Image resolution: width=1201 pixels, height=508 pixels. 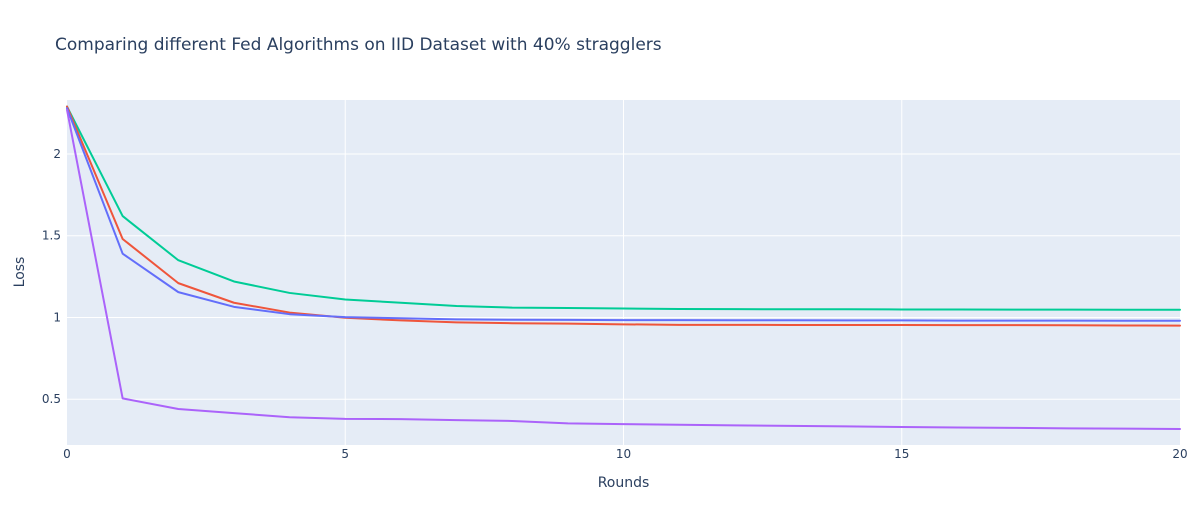 I want to click on y-tick-label: 2, so click(x=57, y=154).